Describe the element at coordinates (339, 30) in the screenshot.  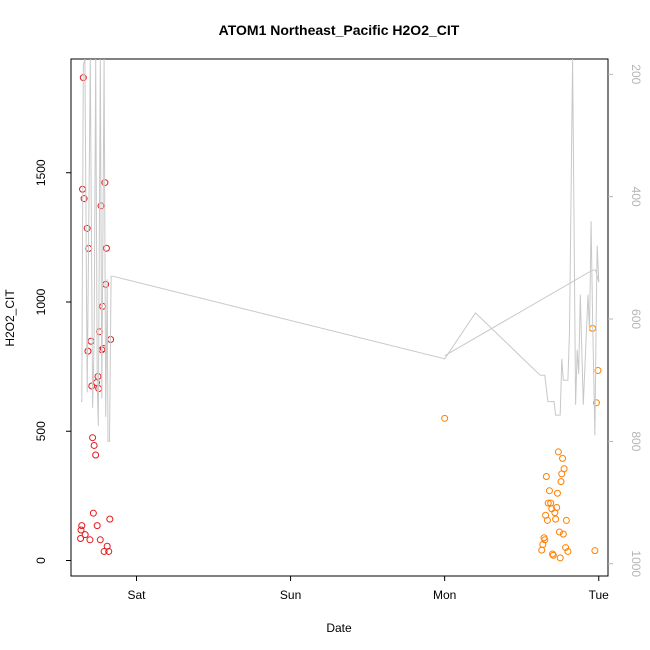
I see `chart-title: ATOM1 Northeast_Pacific H2O2_CIT` at that location.